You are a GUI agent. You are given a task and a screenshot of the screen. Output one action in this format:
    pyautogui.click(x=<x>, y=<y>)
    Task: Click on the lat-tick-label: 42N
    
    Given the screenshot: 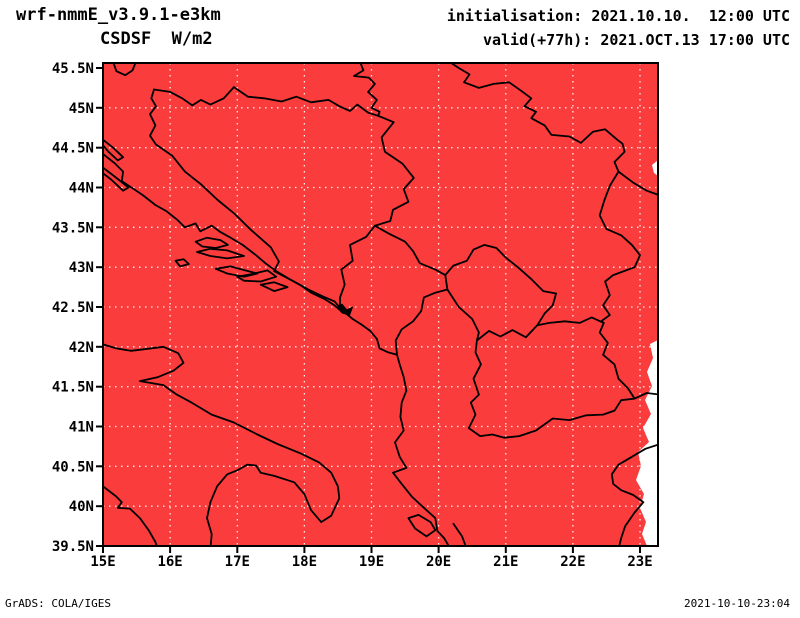 What is the action you would take?
    pyautogui.click(x=81, y=348)
    